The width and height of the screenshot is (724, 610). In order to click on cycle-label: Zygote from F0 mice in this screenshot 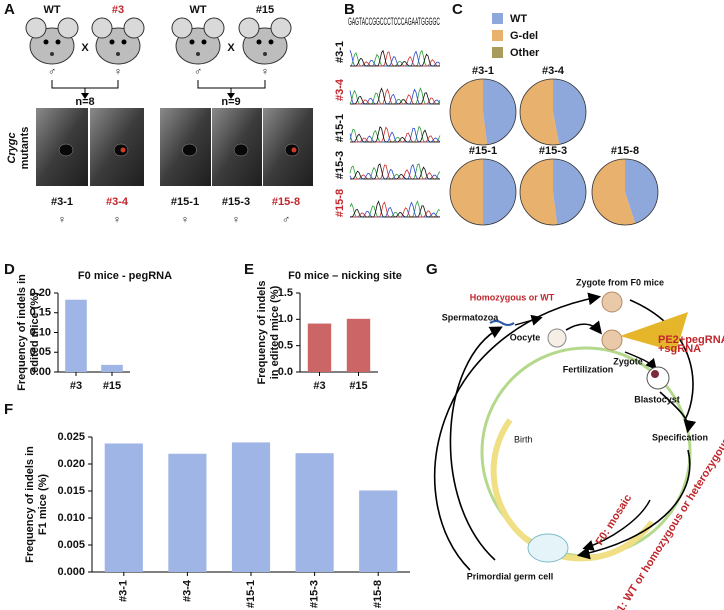, I will do `click(620, 282)`.